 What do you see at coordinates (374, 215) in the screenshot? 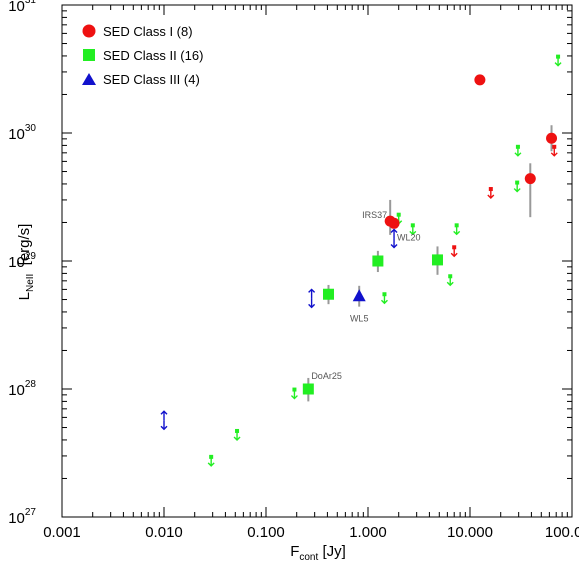
I see `source-label: IRS37` at bounding box center [374, 215].